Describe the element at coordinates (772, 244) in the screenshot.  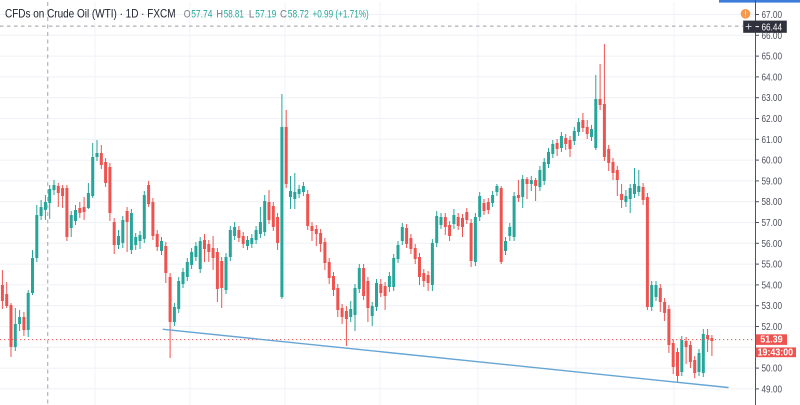
I see `svg-text: 56.00` at that location.